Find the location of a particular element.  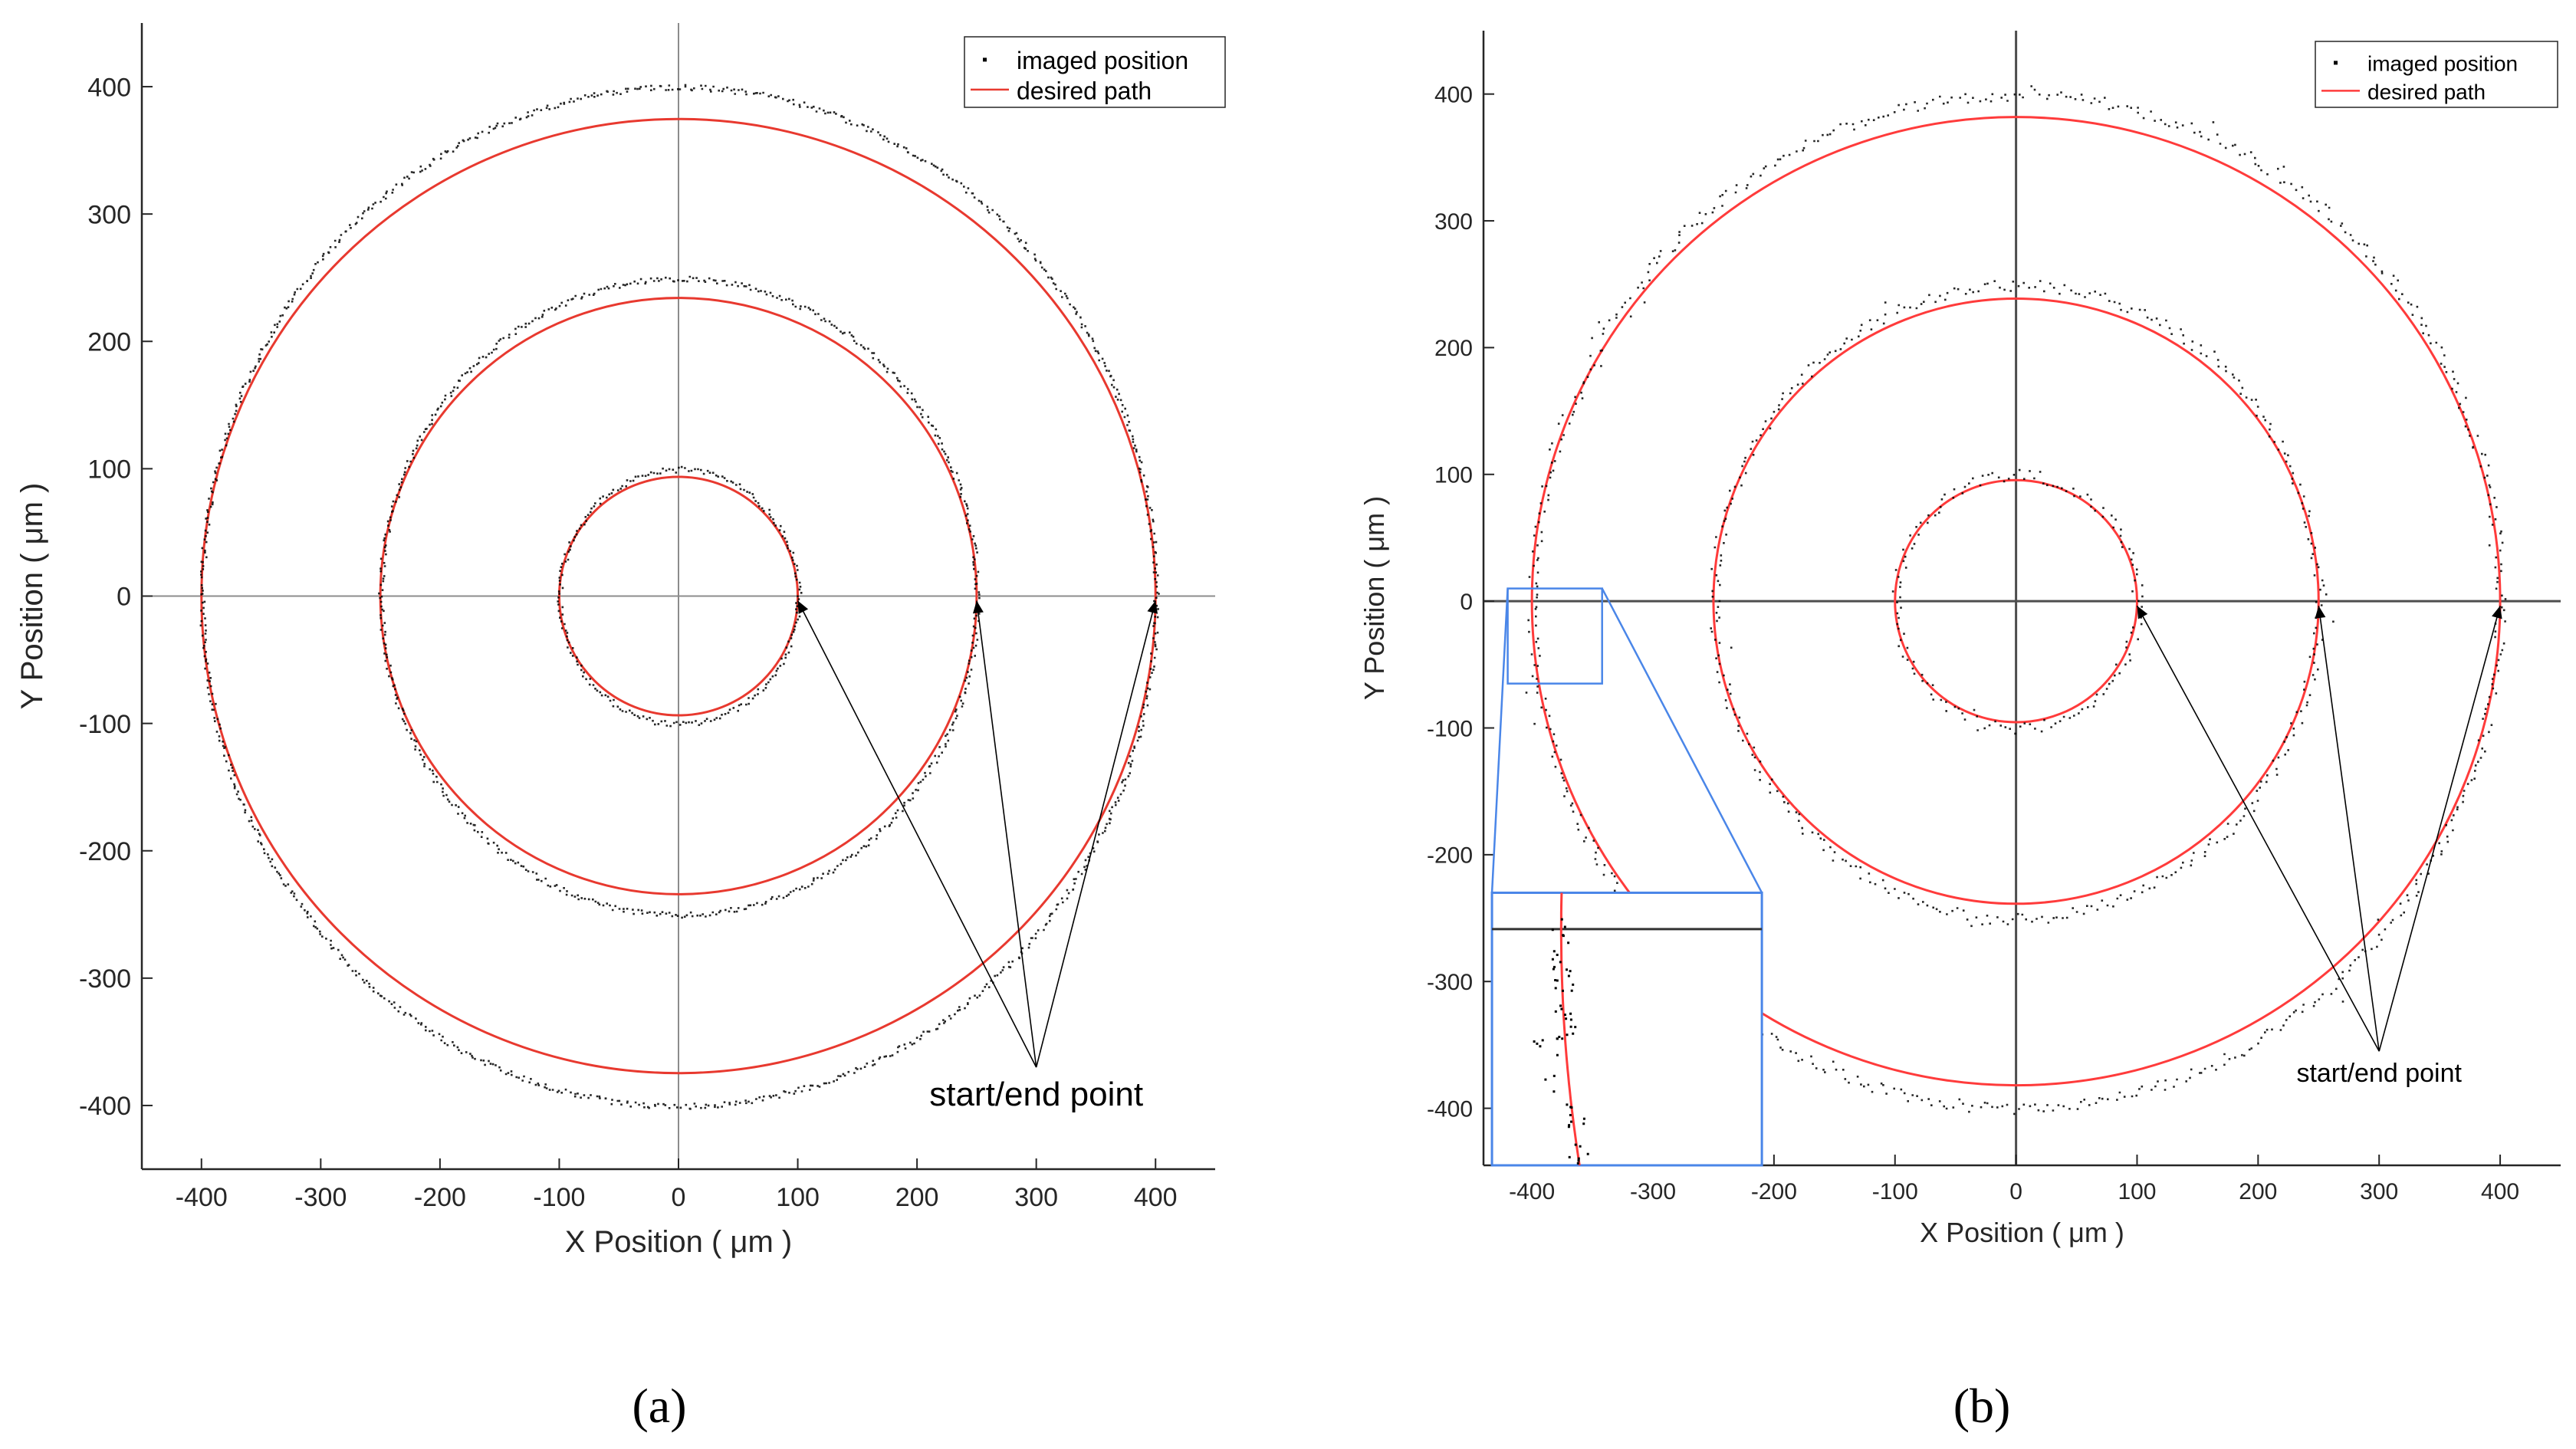

zoom-connector-right is located at coordinates (1682, 741).